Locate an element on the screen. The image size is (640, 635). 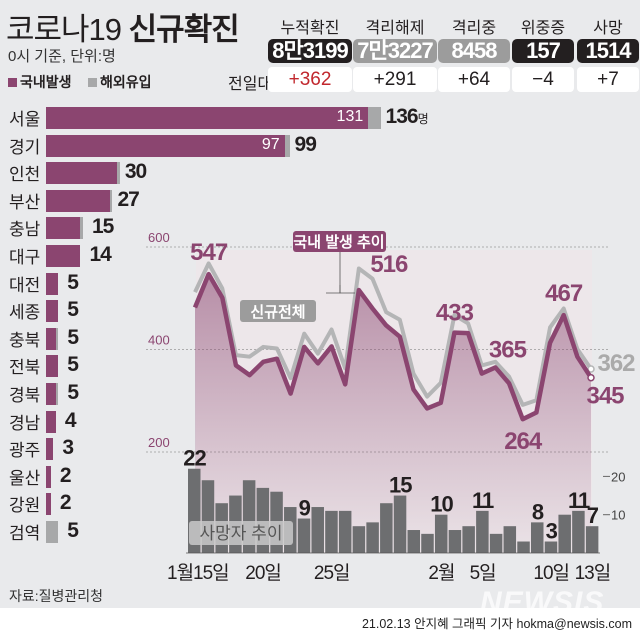
total-series-label: 신규전체 is located at coordinates (277, 312).